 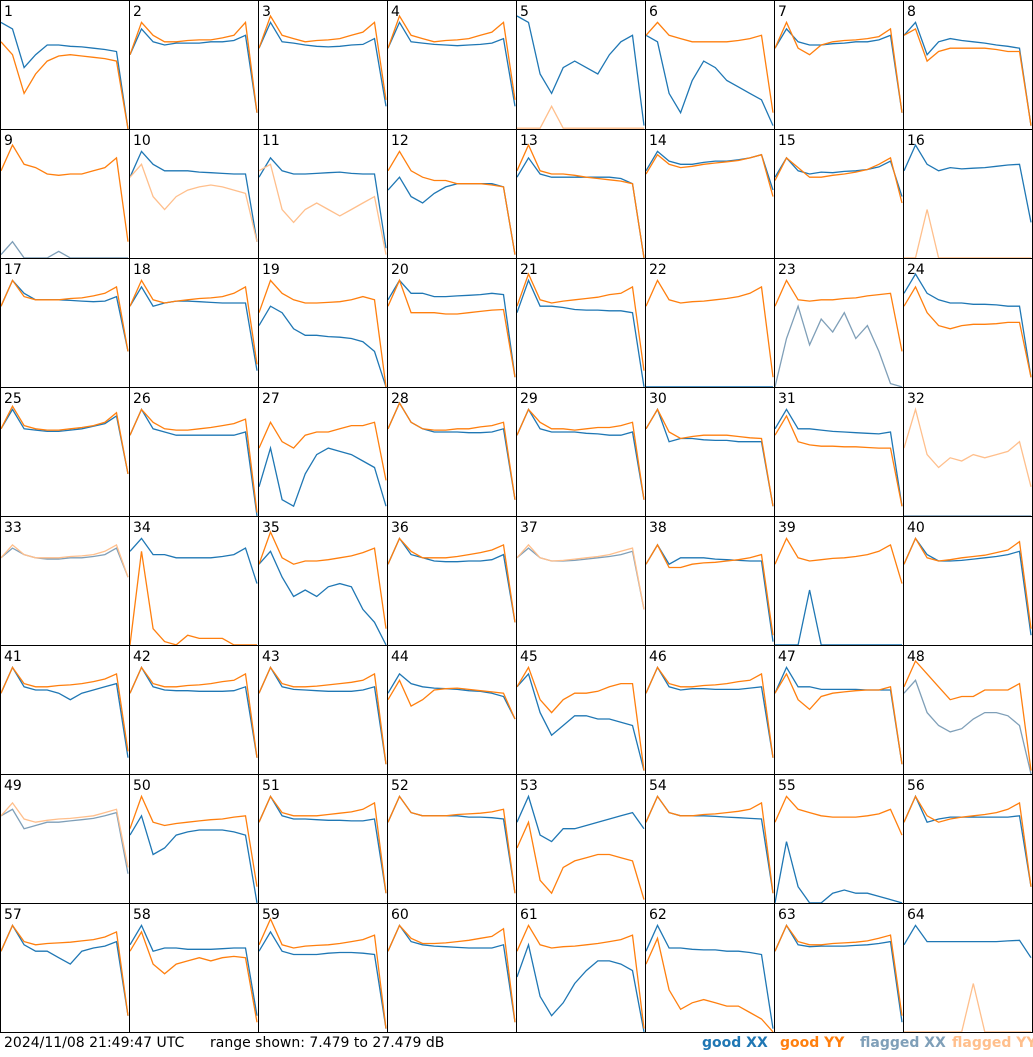 What do you see at coordinates (529, 270) in the screenshot?
I see `panel-label: 21` at bounding box center [529, 270].